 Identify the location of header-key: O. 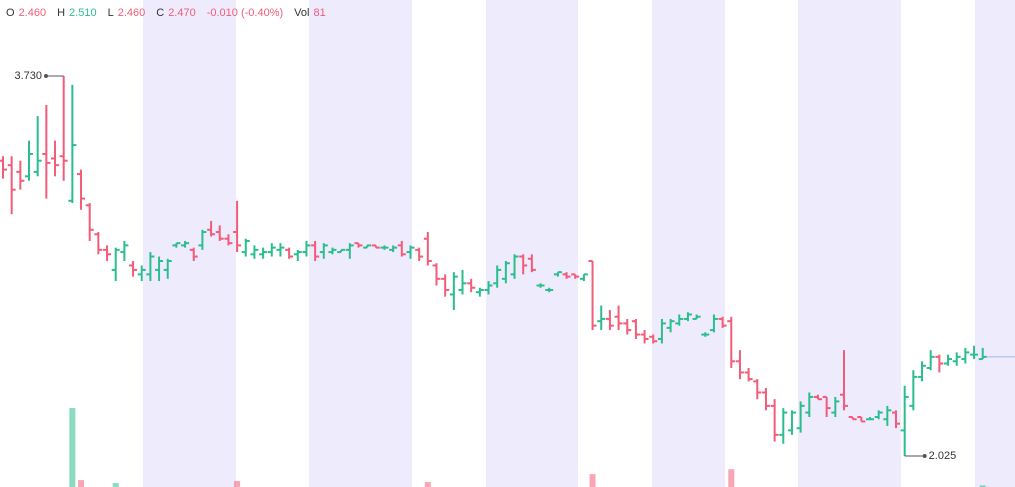
(10, 13).